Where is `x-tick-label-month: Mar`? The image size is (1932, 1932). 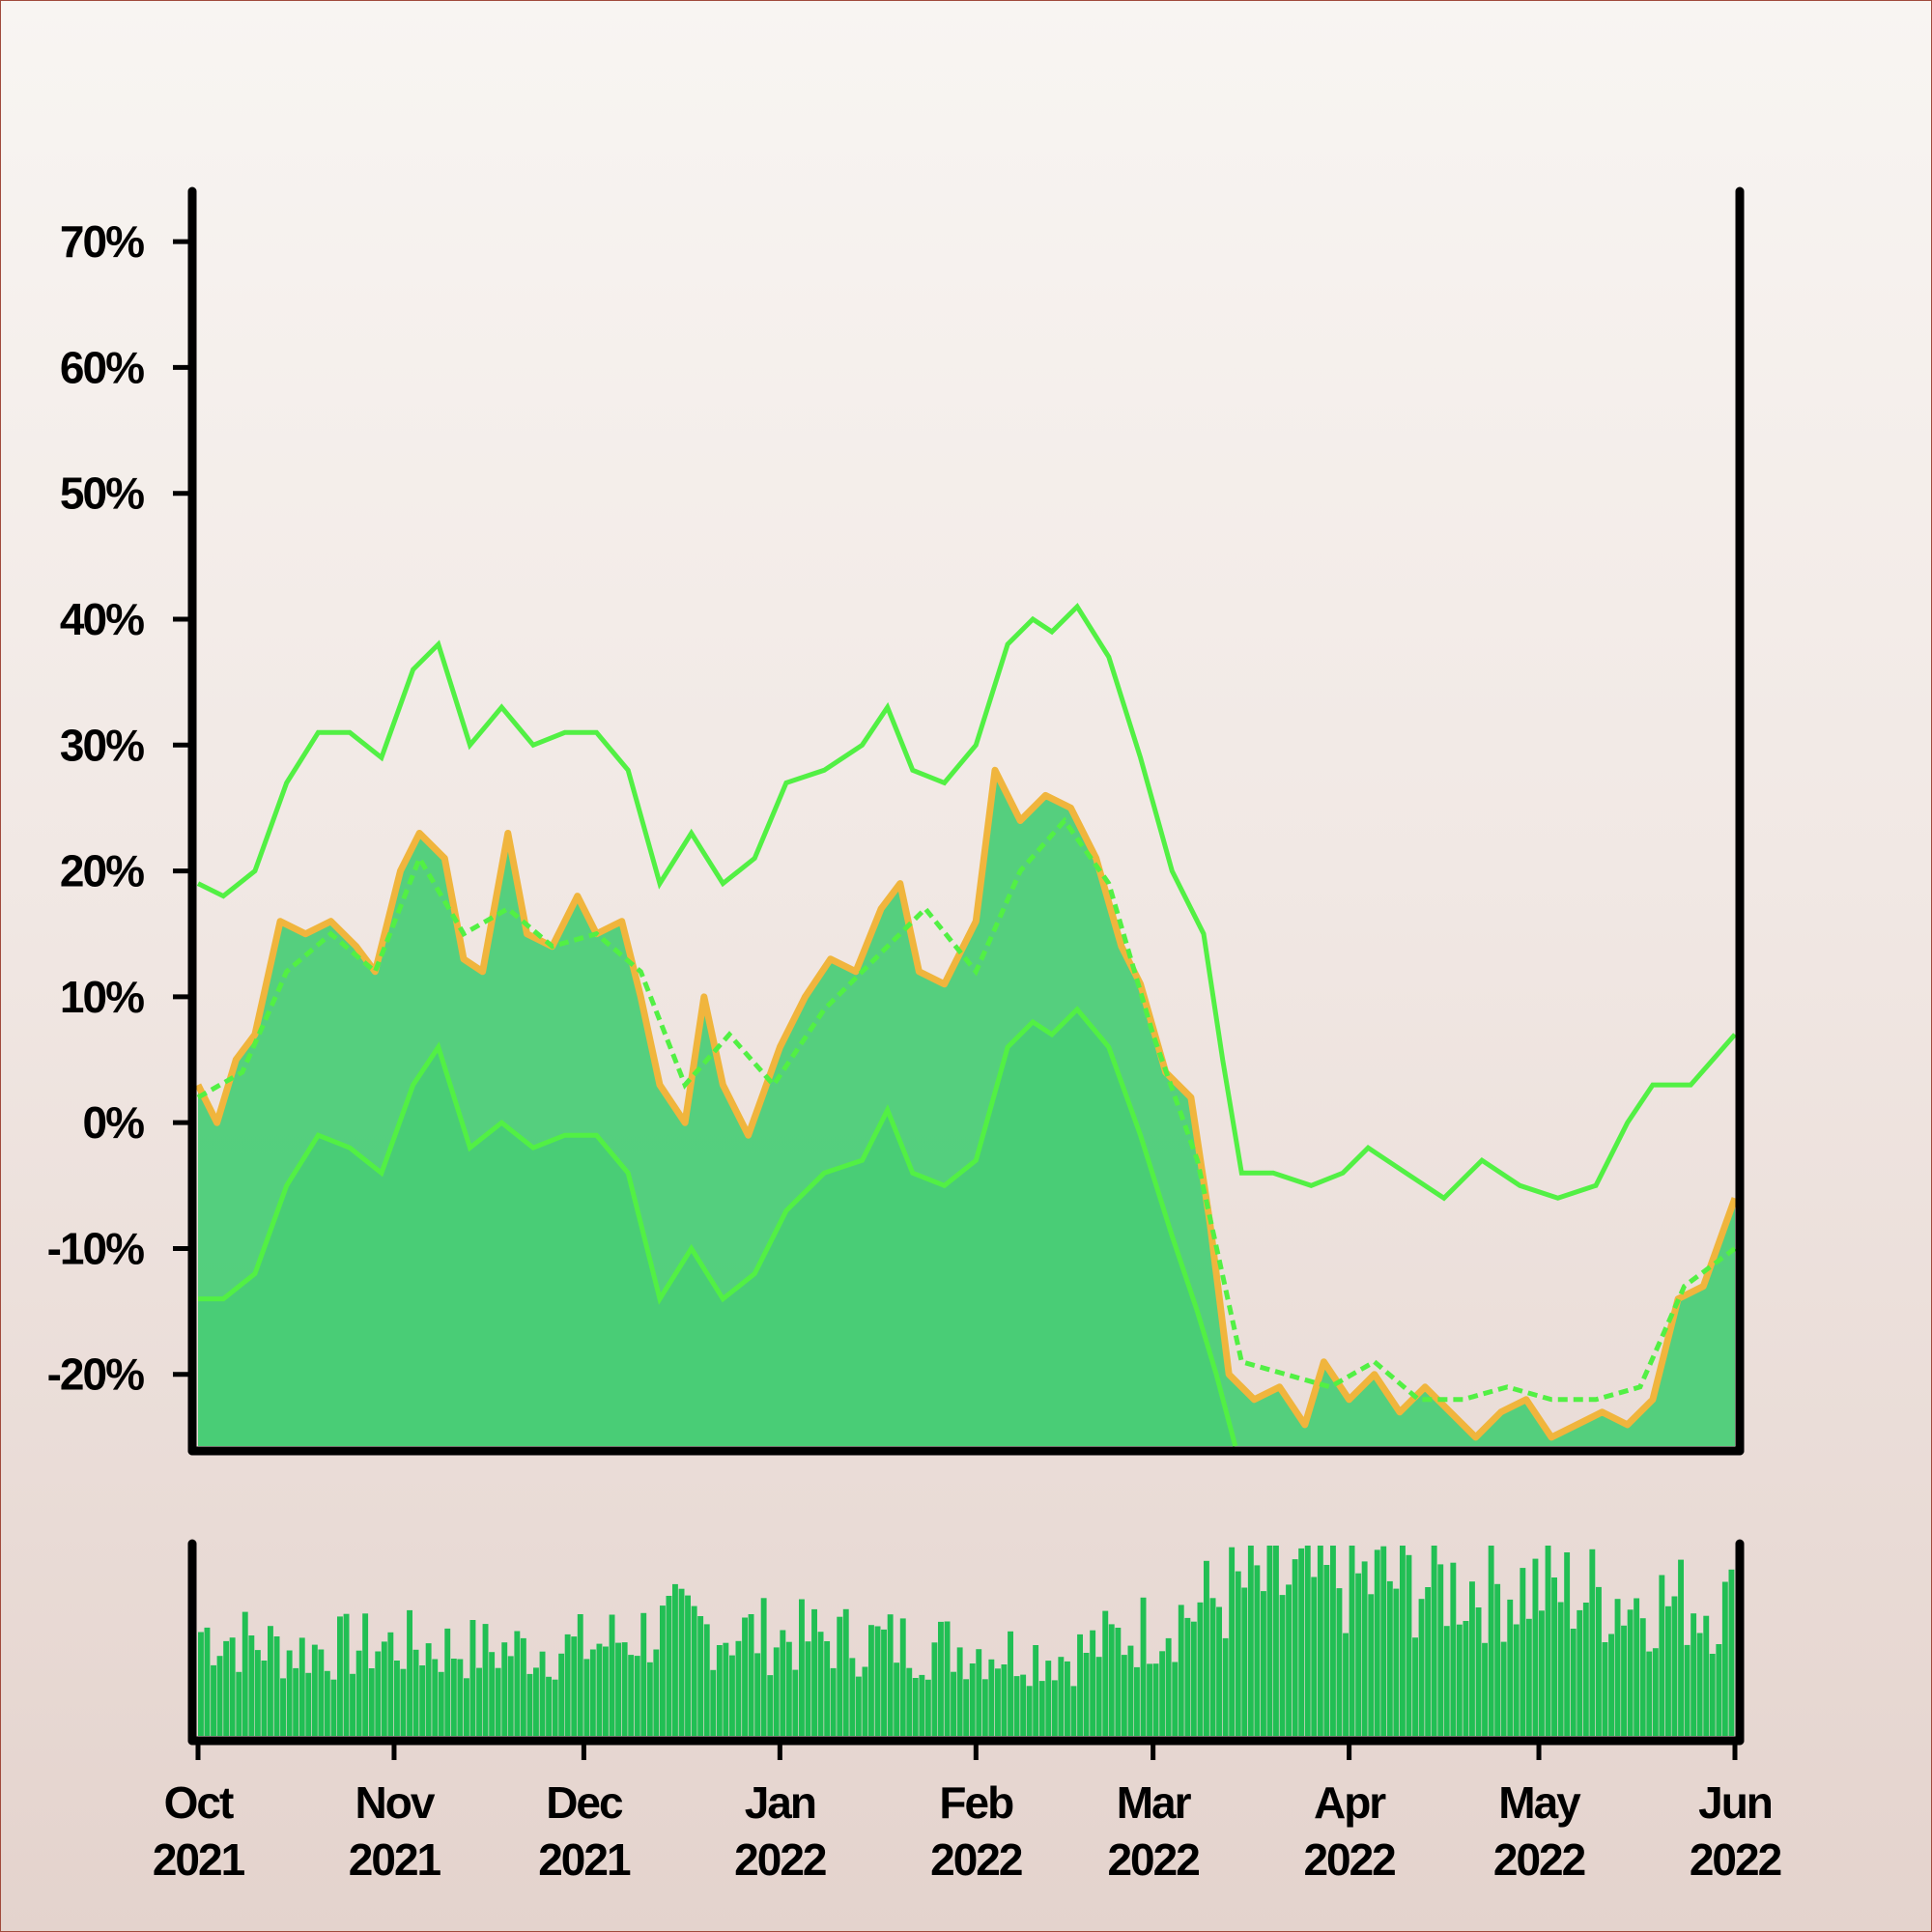
x-tick-label-month: Mar is located at coordinates (1154, 1802).